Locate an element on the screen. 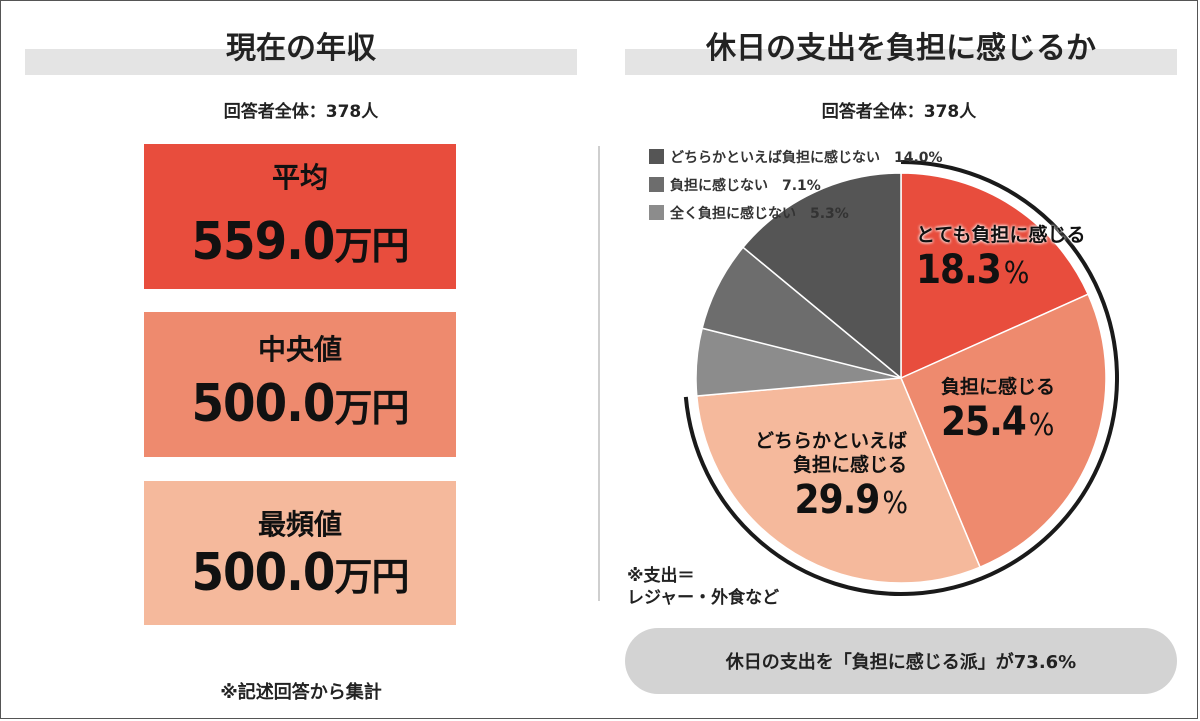 The height and width of the screenshot is (721, 1200). legend-label: どちらかといえば負担に感じない 14.0% is located at coordinates (806, 158).